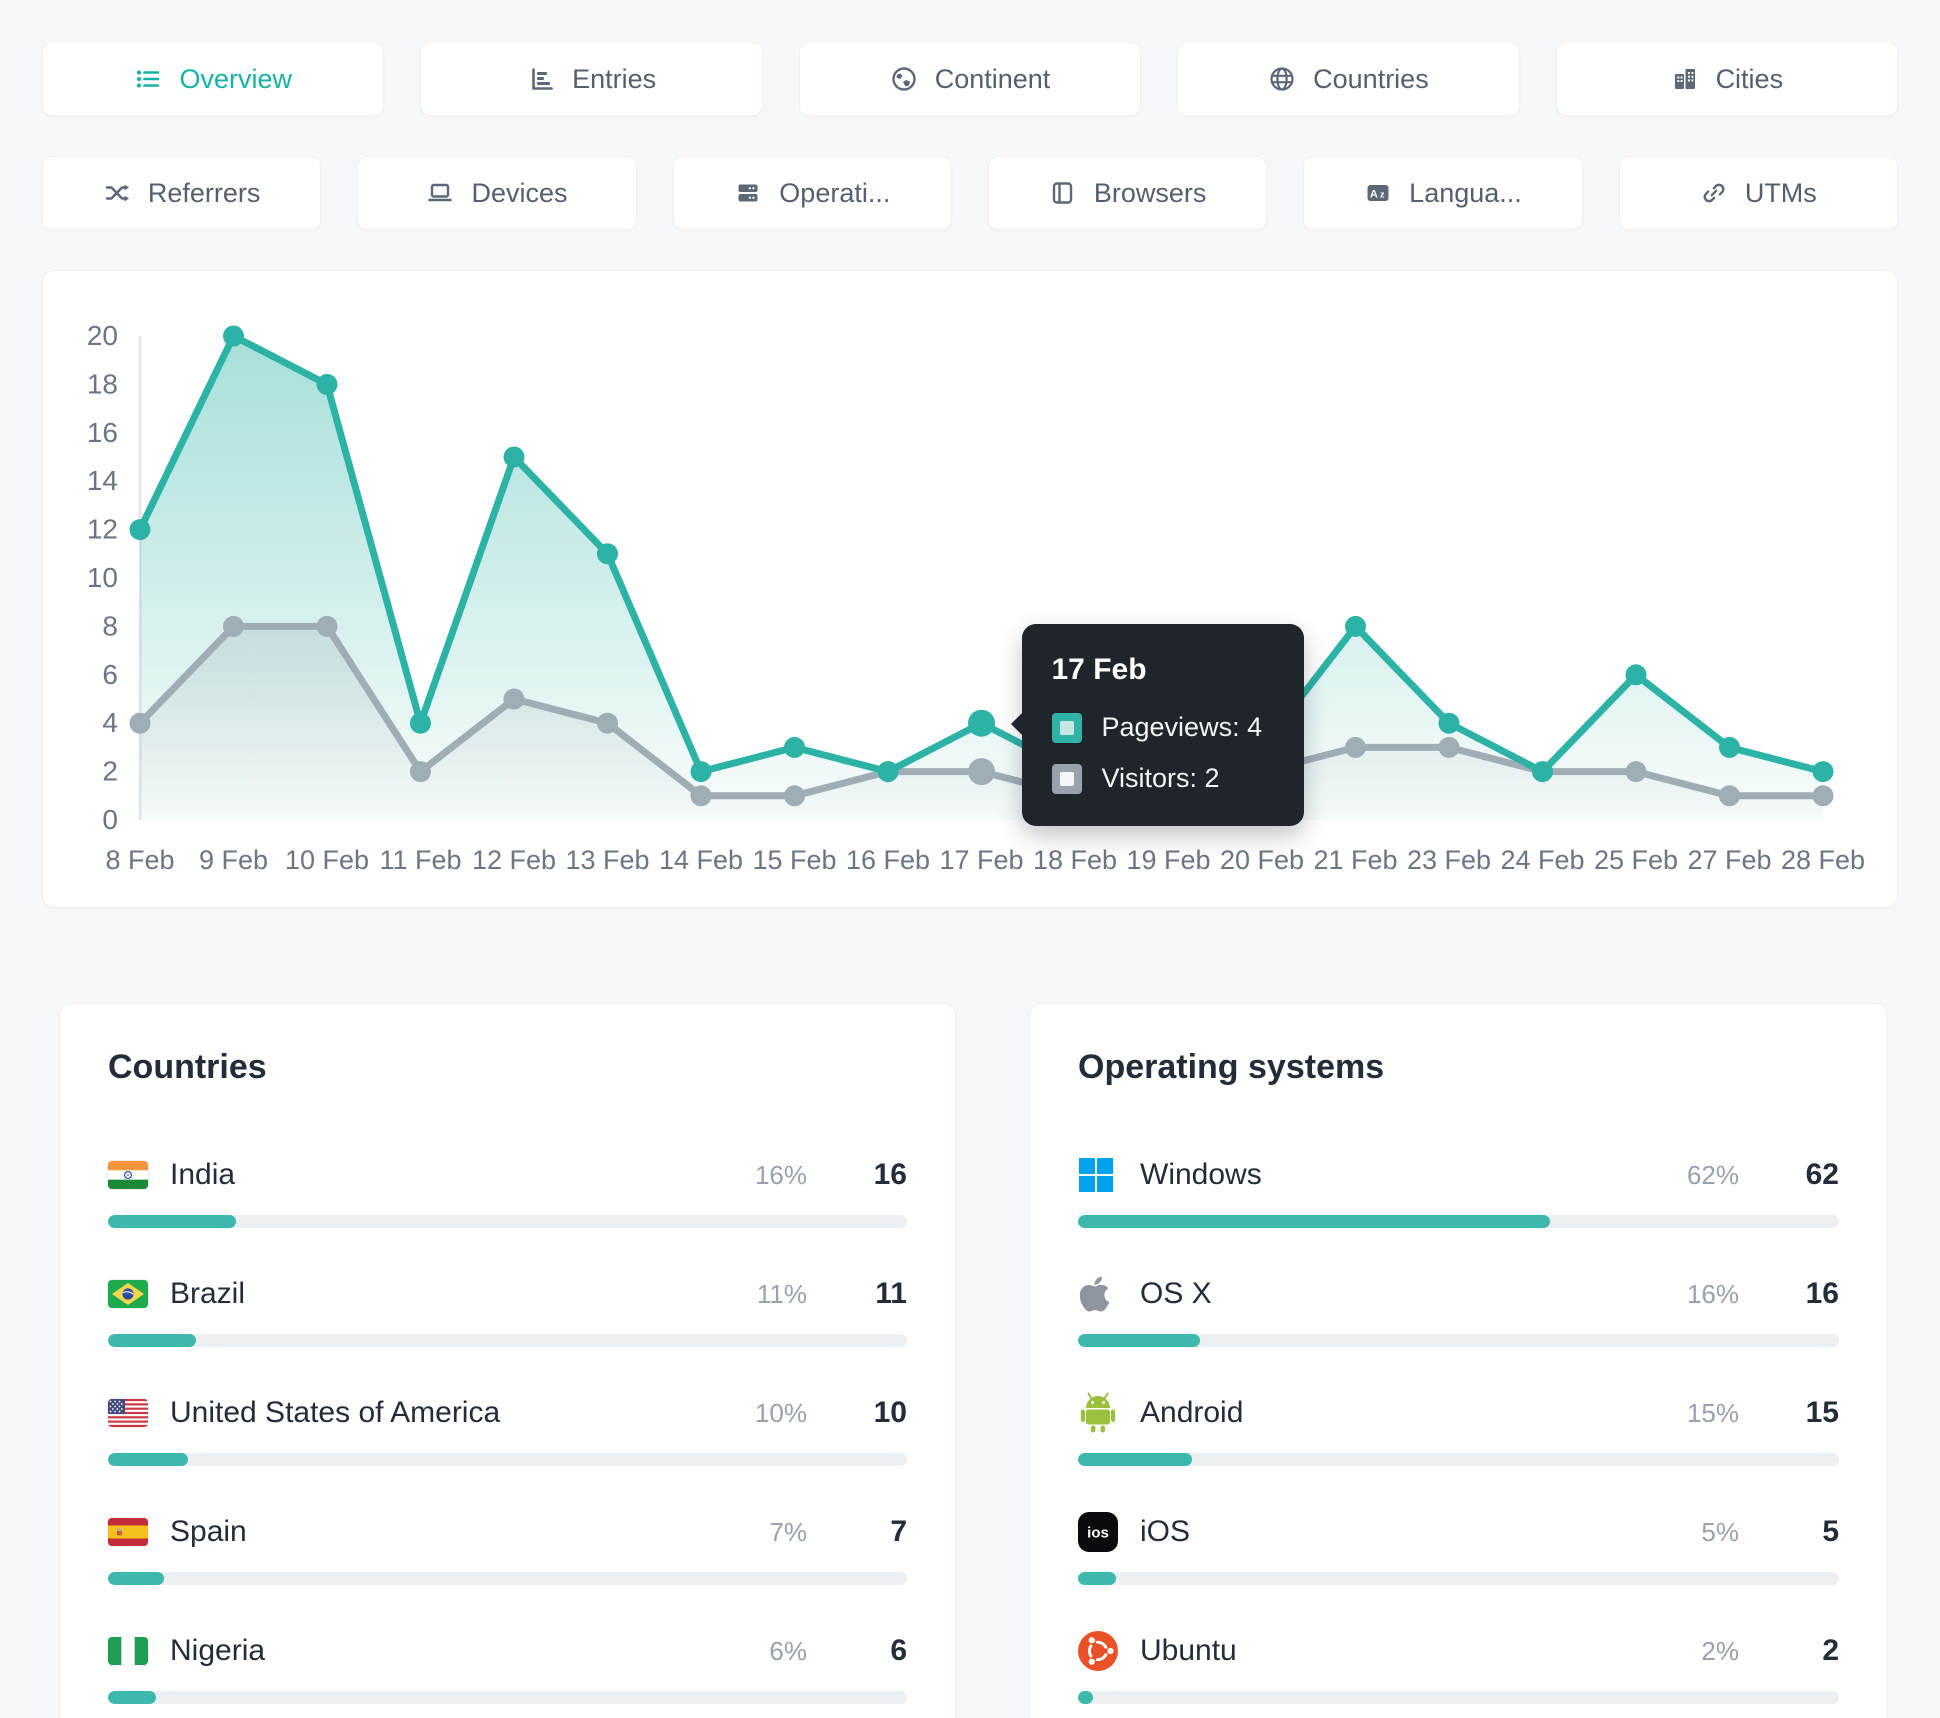  I want to click on list-item: Windows 62% 62, so click(1458, 1189).